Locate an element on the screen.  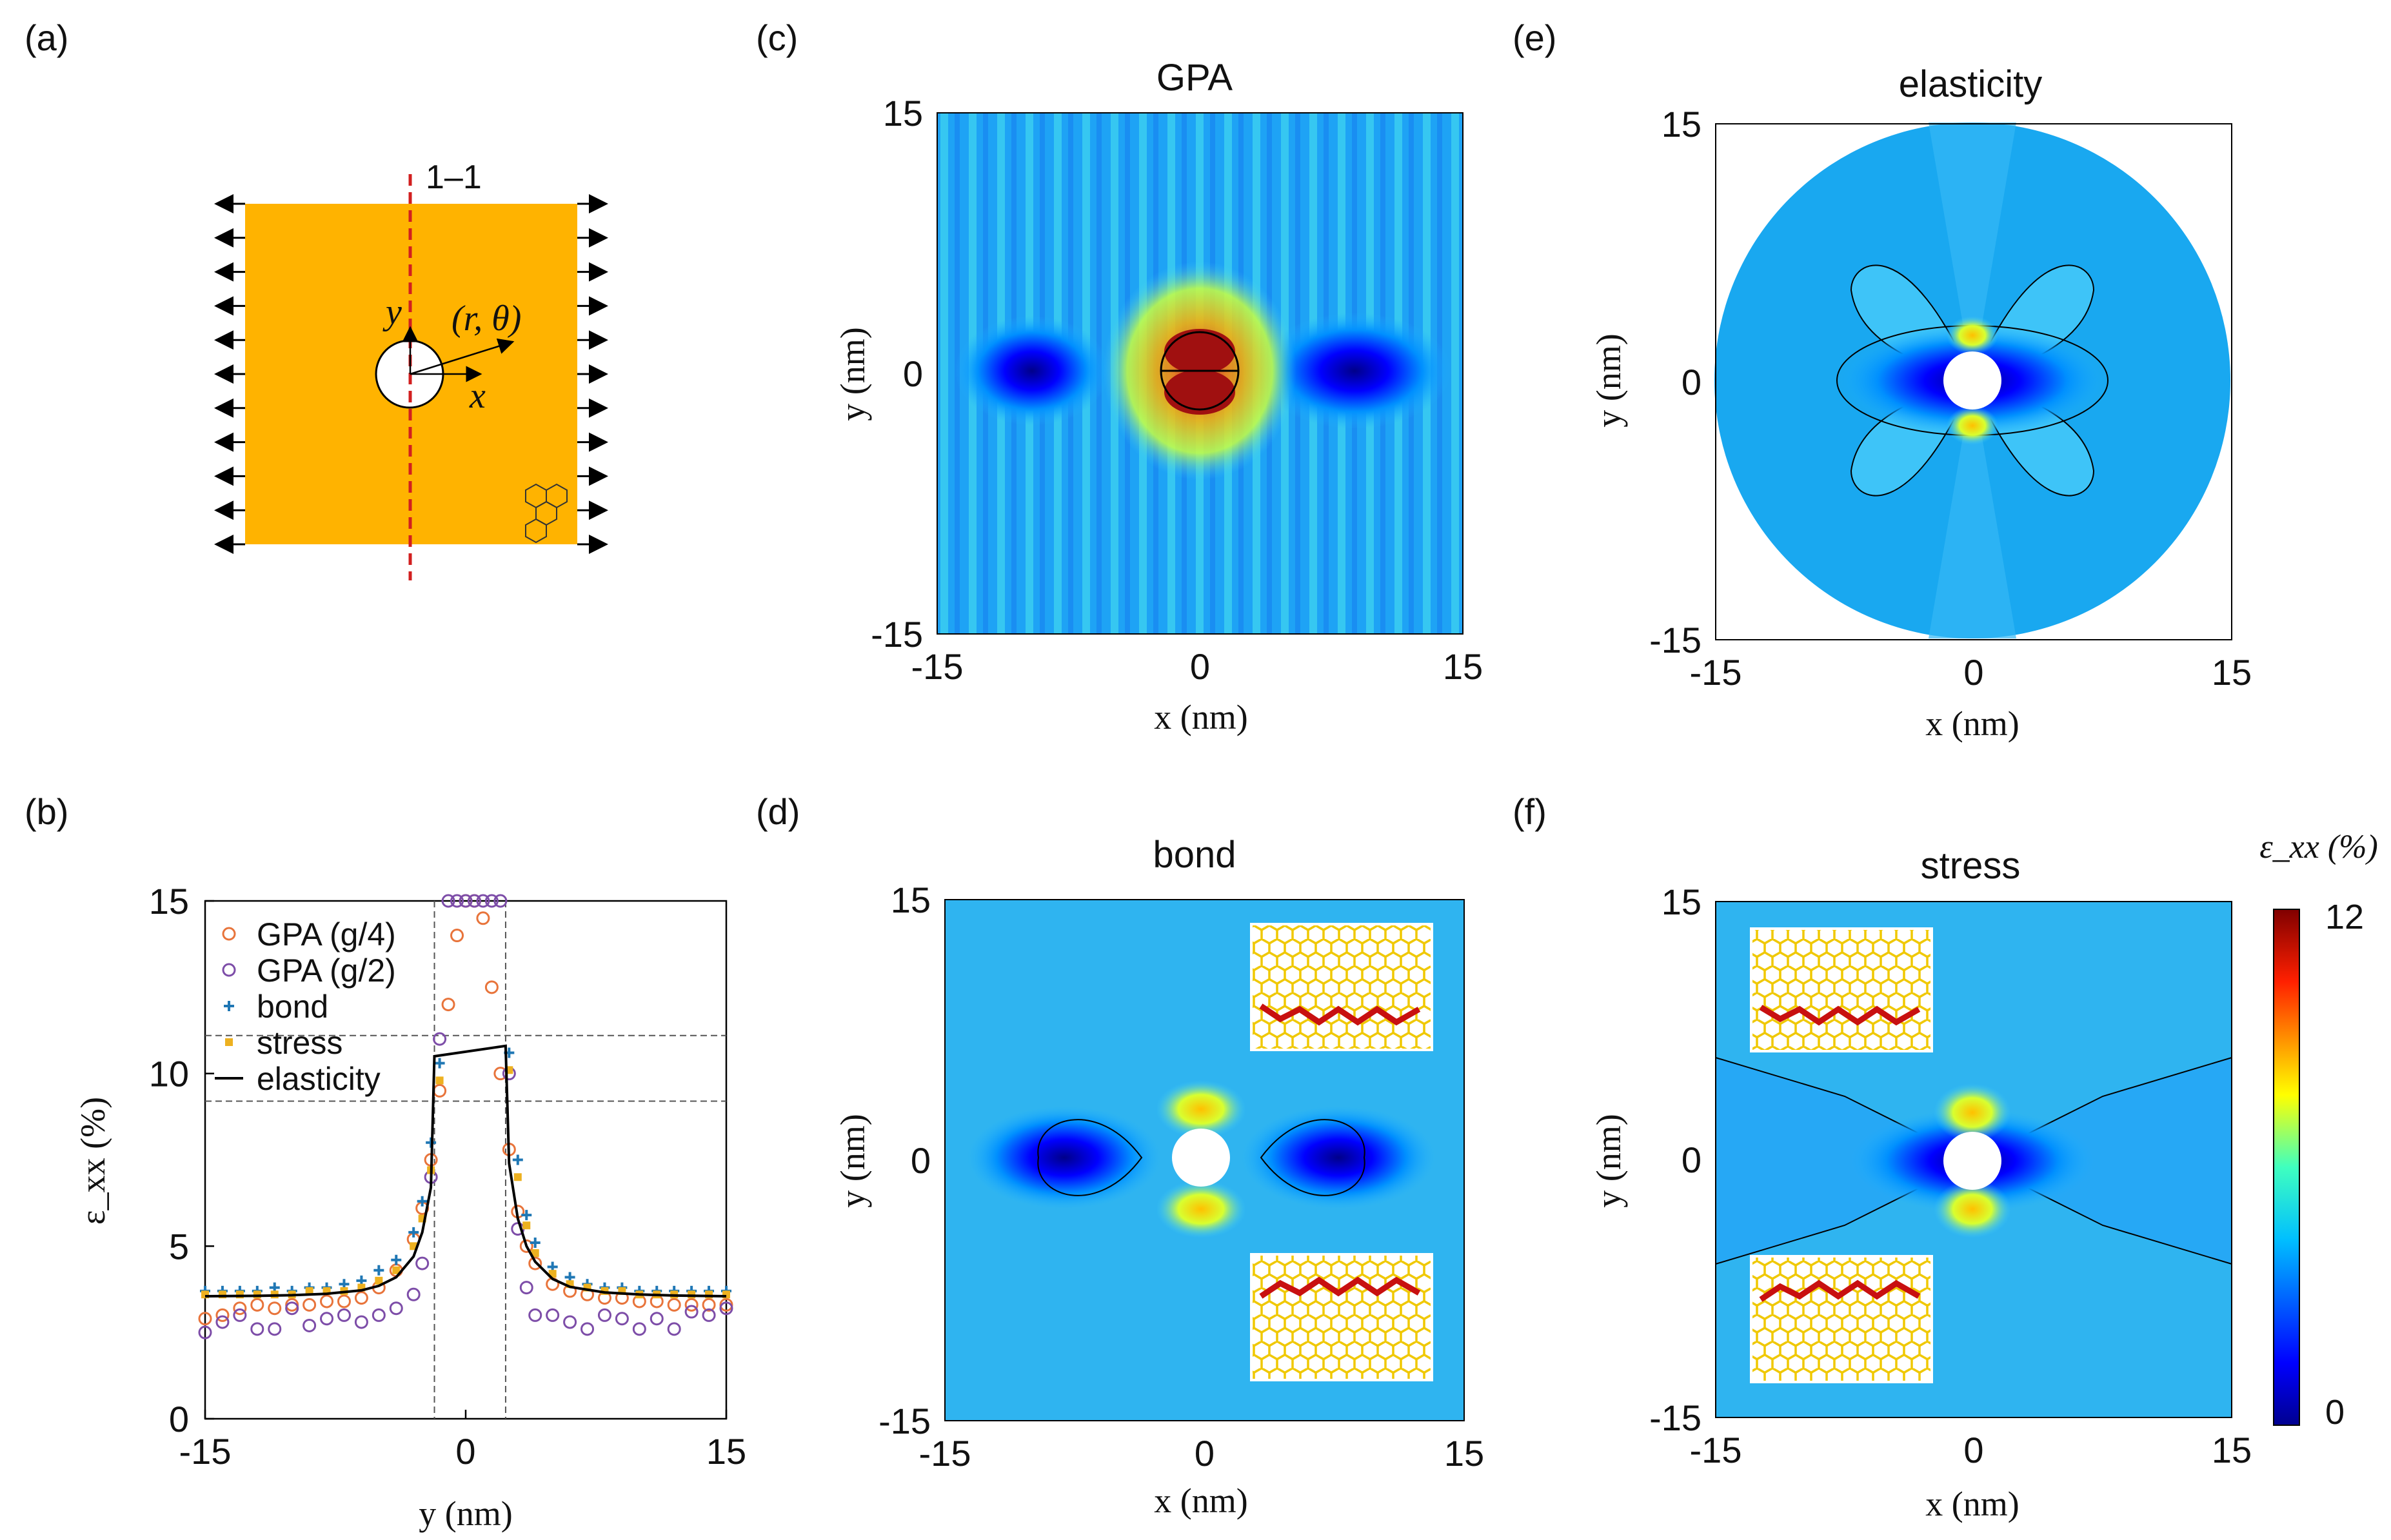
f-y-axis-label: y (nm) is located at coordinates (1608, 1161).